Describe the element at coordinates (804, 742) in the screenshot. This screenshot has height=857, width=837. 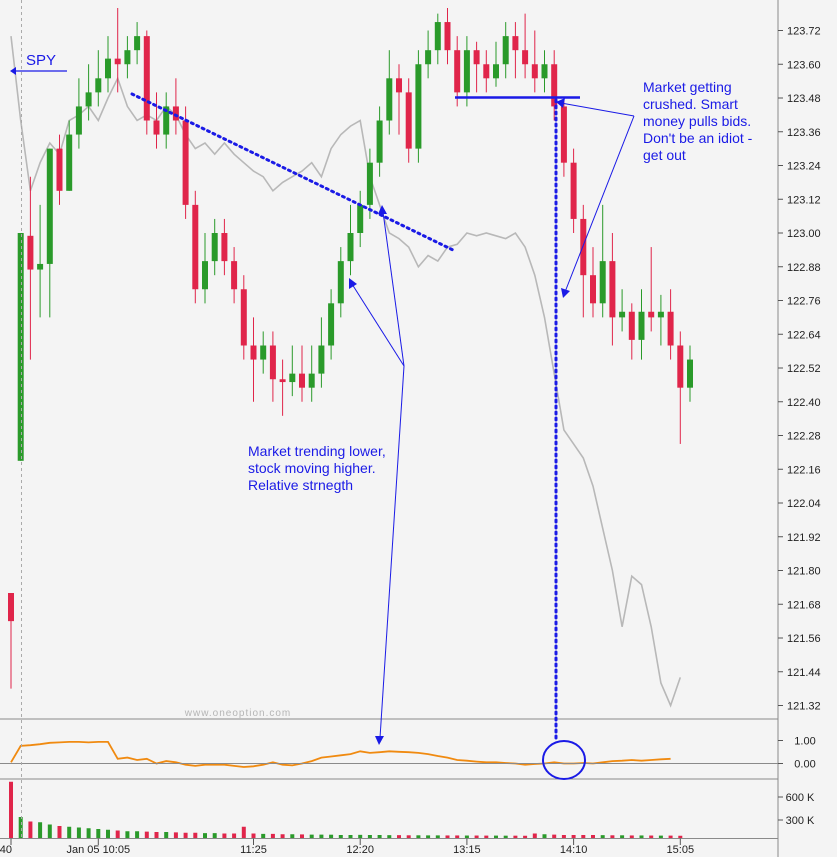
I see `indicator-tick-label: 1.00` at that location.